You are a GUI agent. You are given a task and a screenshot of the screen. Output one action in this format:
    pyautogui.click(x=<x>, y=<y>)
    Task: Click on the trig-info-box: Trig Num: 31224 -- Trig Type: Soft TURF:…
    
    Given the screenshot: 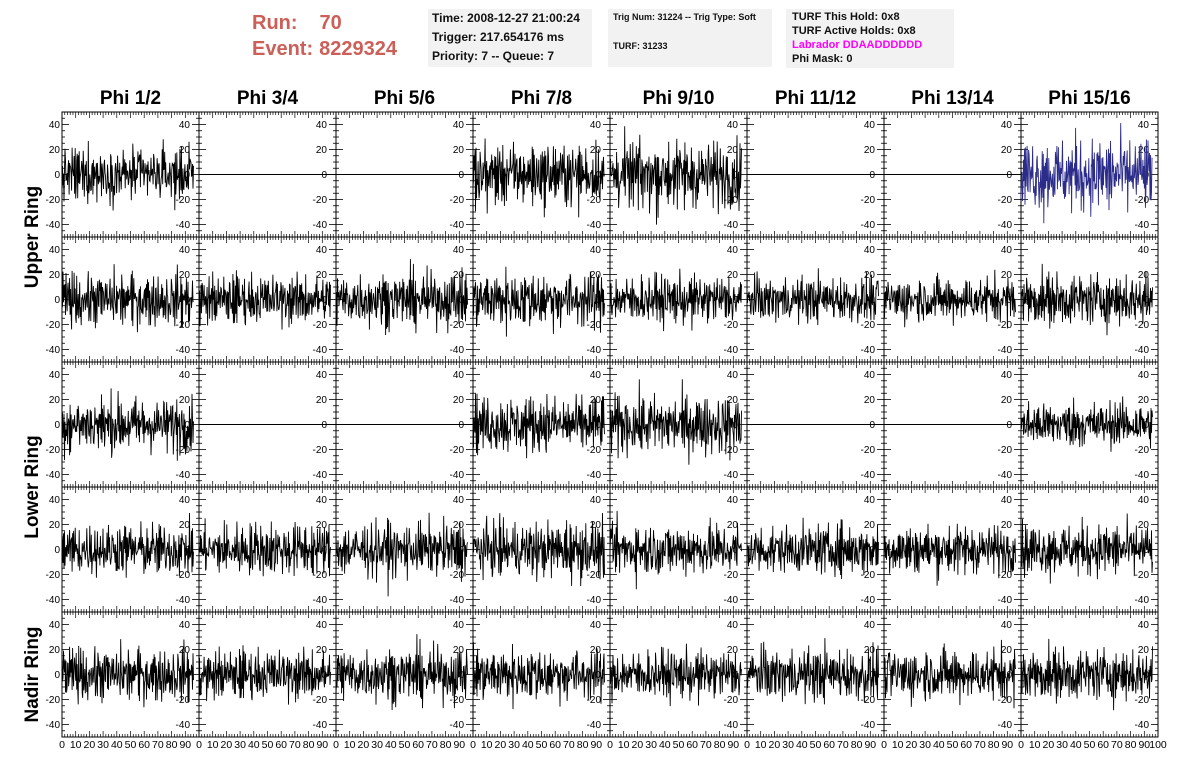 What is the action you would take?
    pyautogui.click(x=690, y=38)
    